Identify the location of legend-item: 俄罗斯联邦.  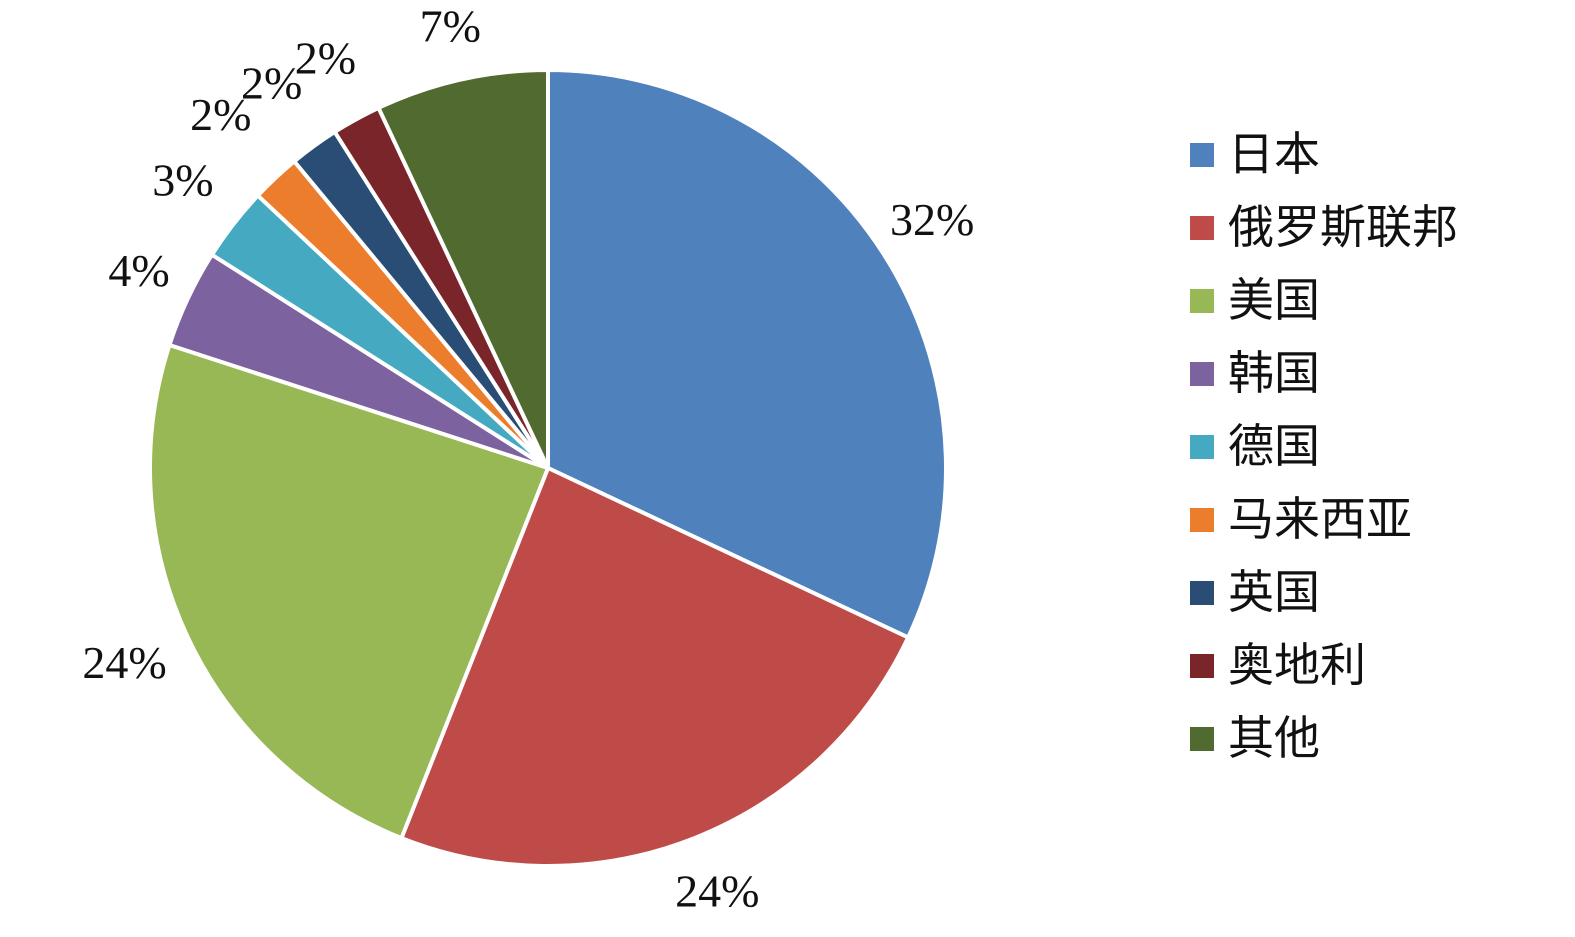
(1324, 227).